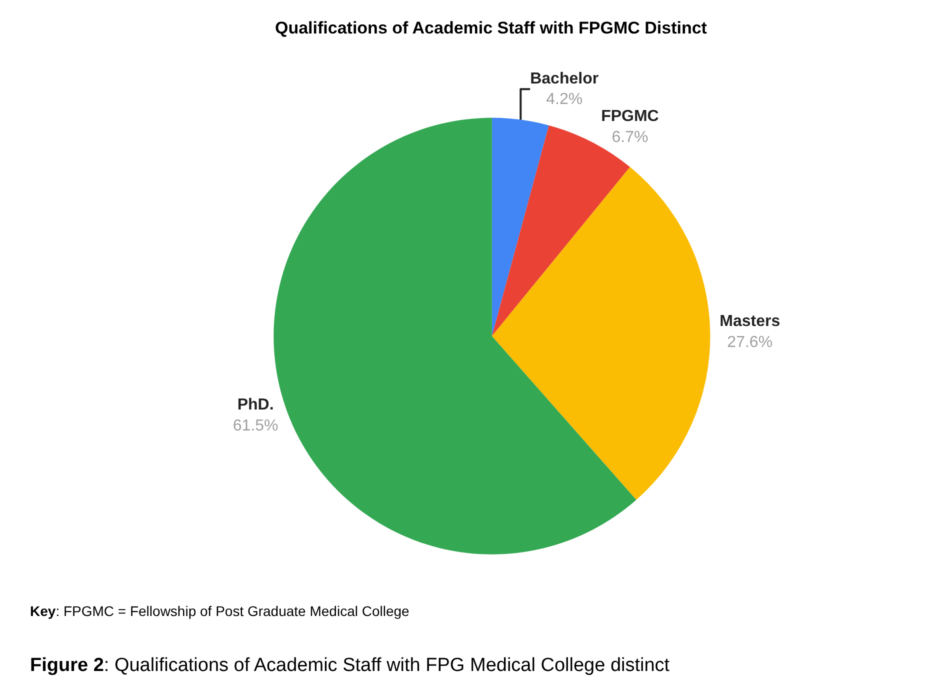 The image size is (937, 693). What do you see at coordinates (350, 665) in the screenshot?
I see `caption: Figure 2: Qualifications of Academic Staff with FPG Medical College distinct` at bounding box center [350, 665].